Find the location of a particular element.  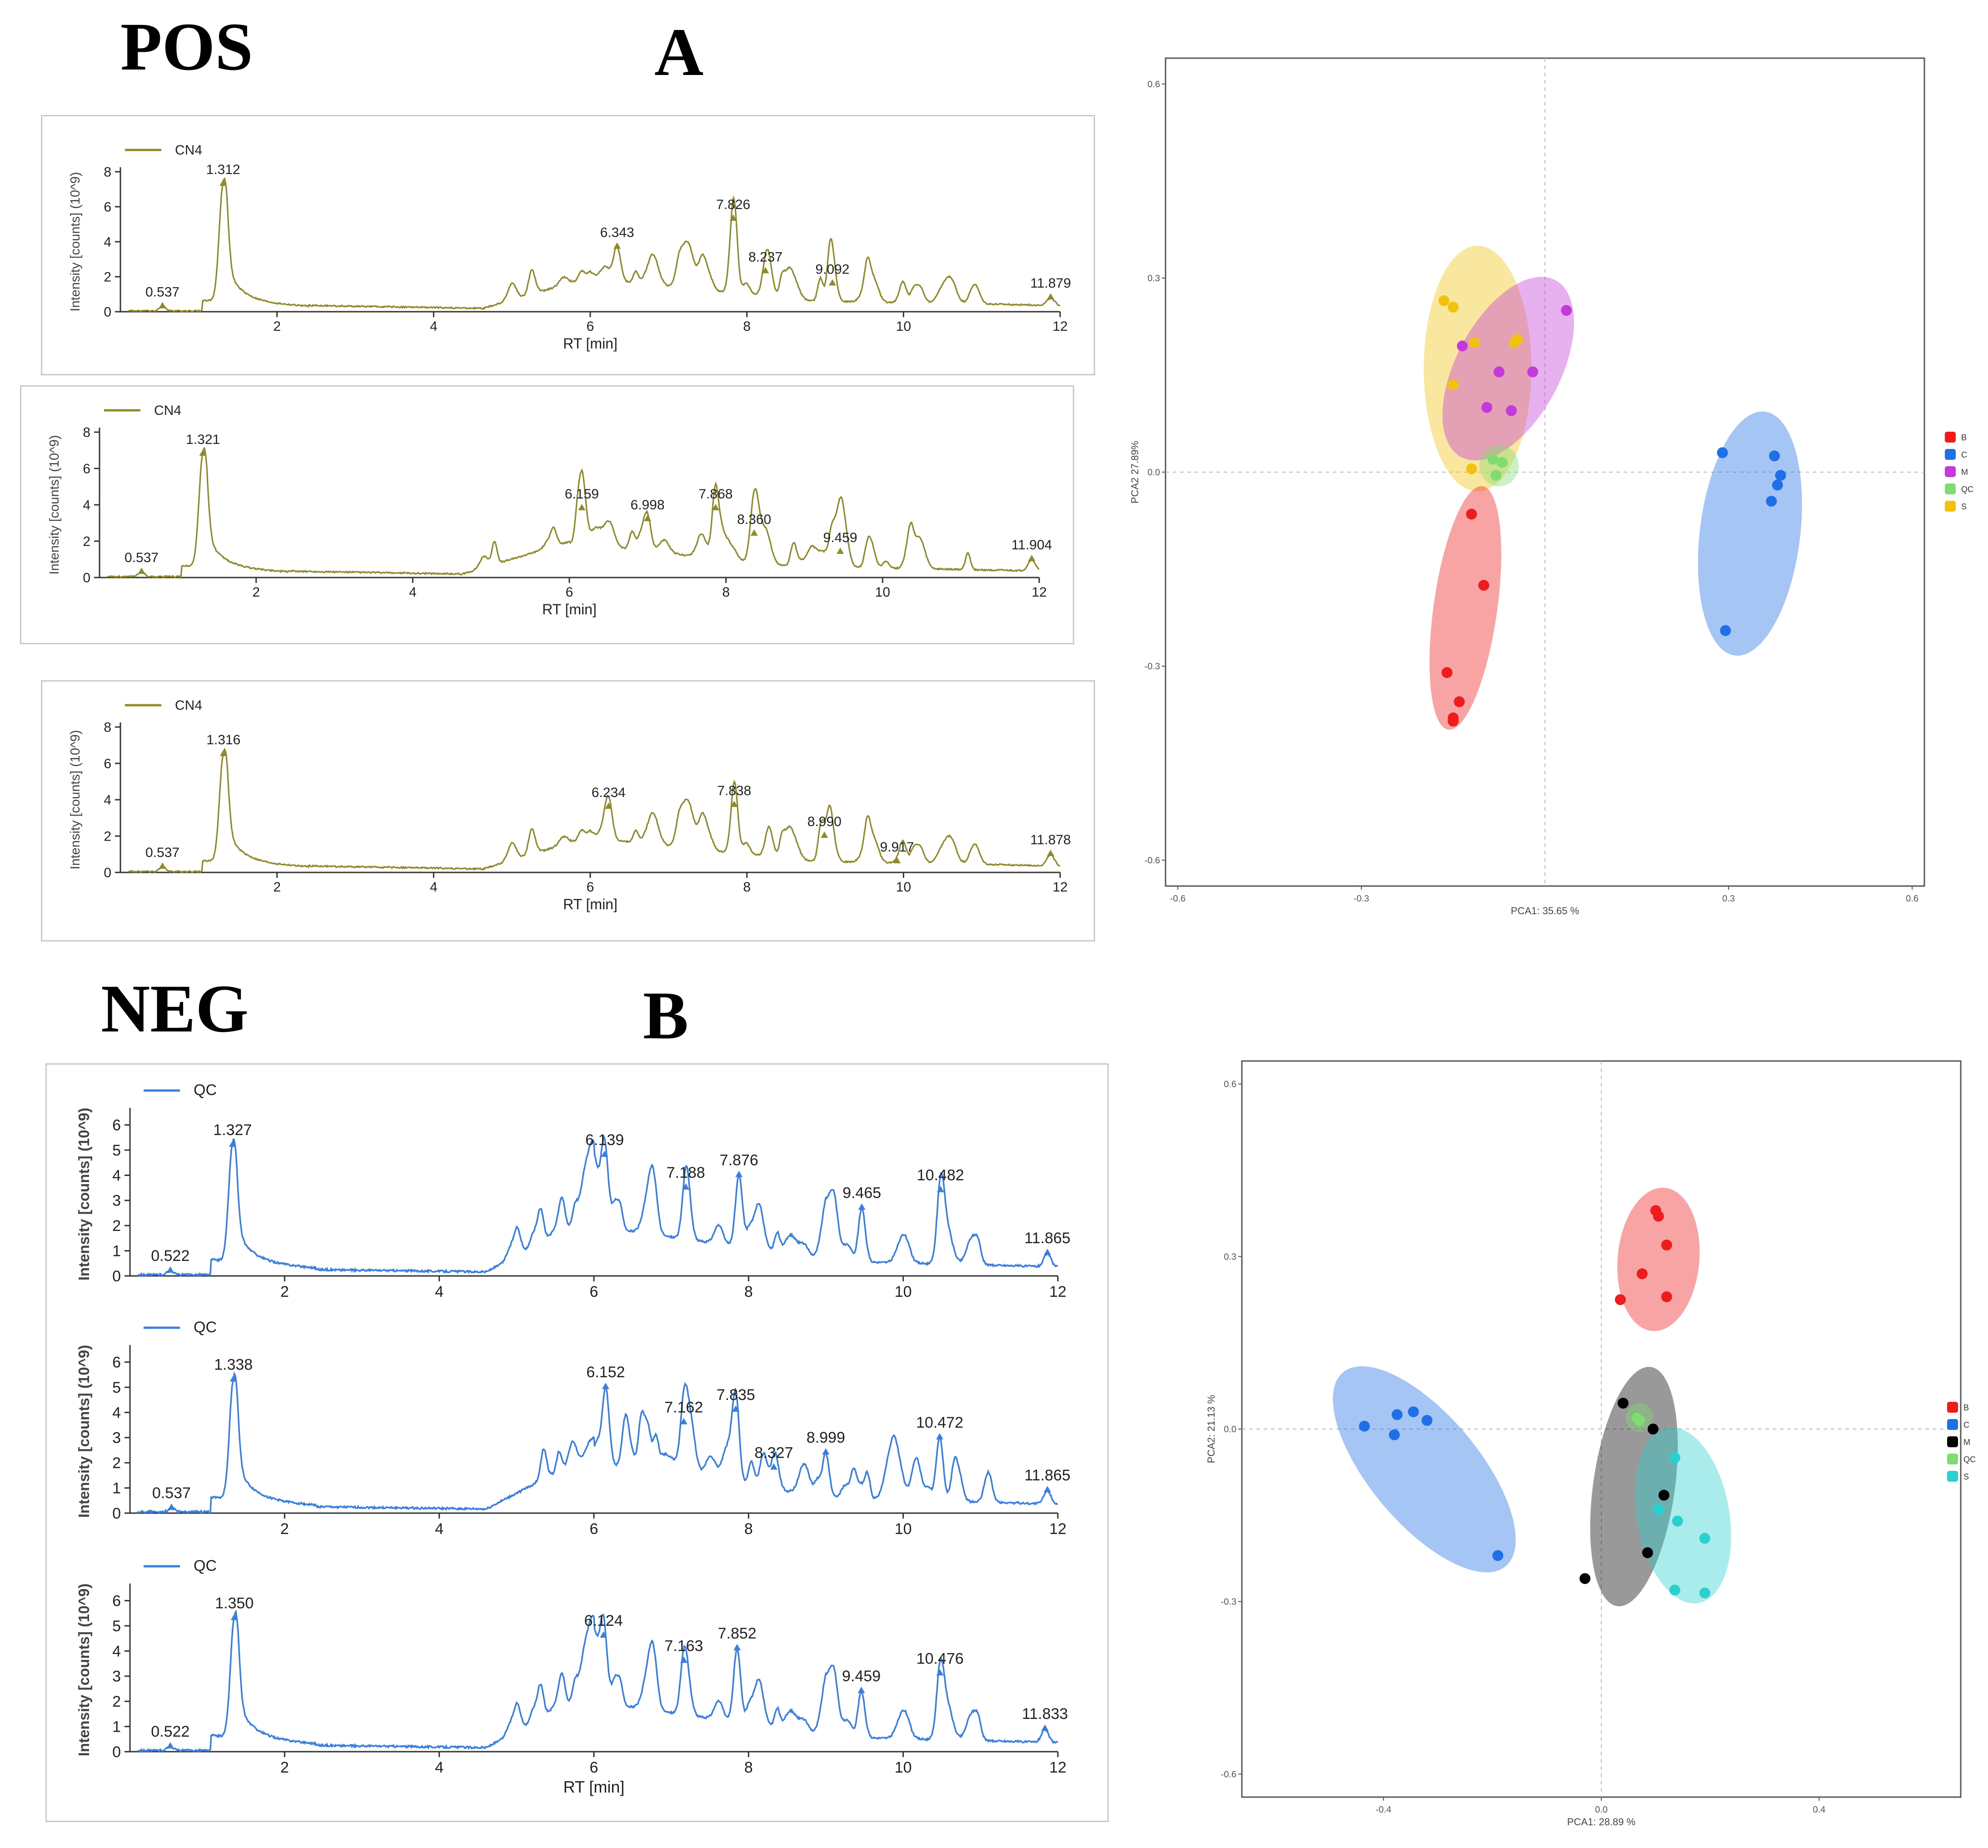

y-tick-label: 1 is located at coordinates (116, 1488).